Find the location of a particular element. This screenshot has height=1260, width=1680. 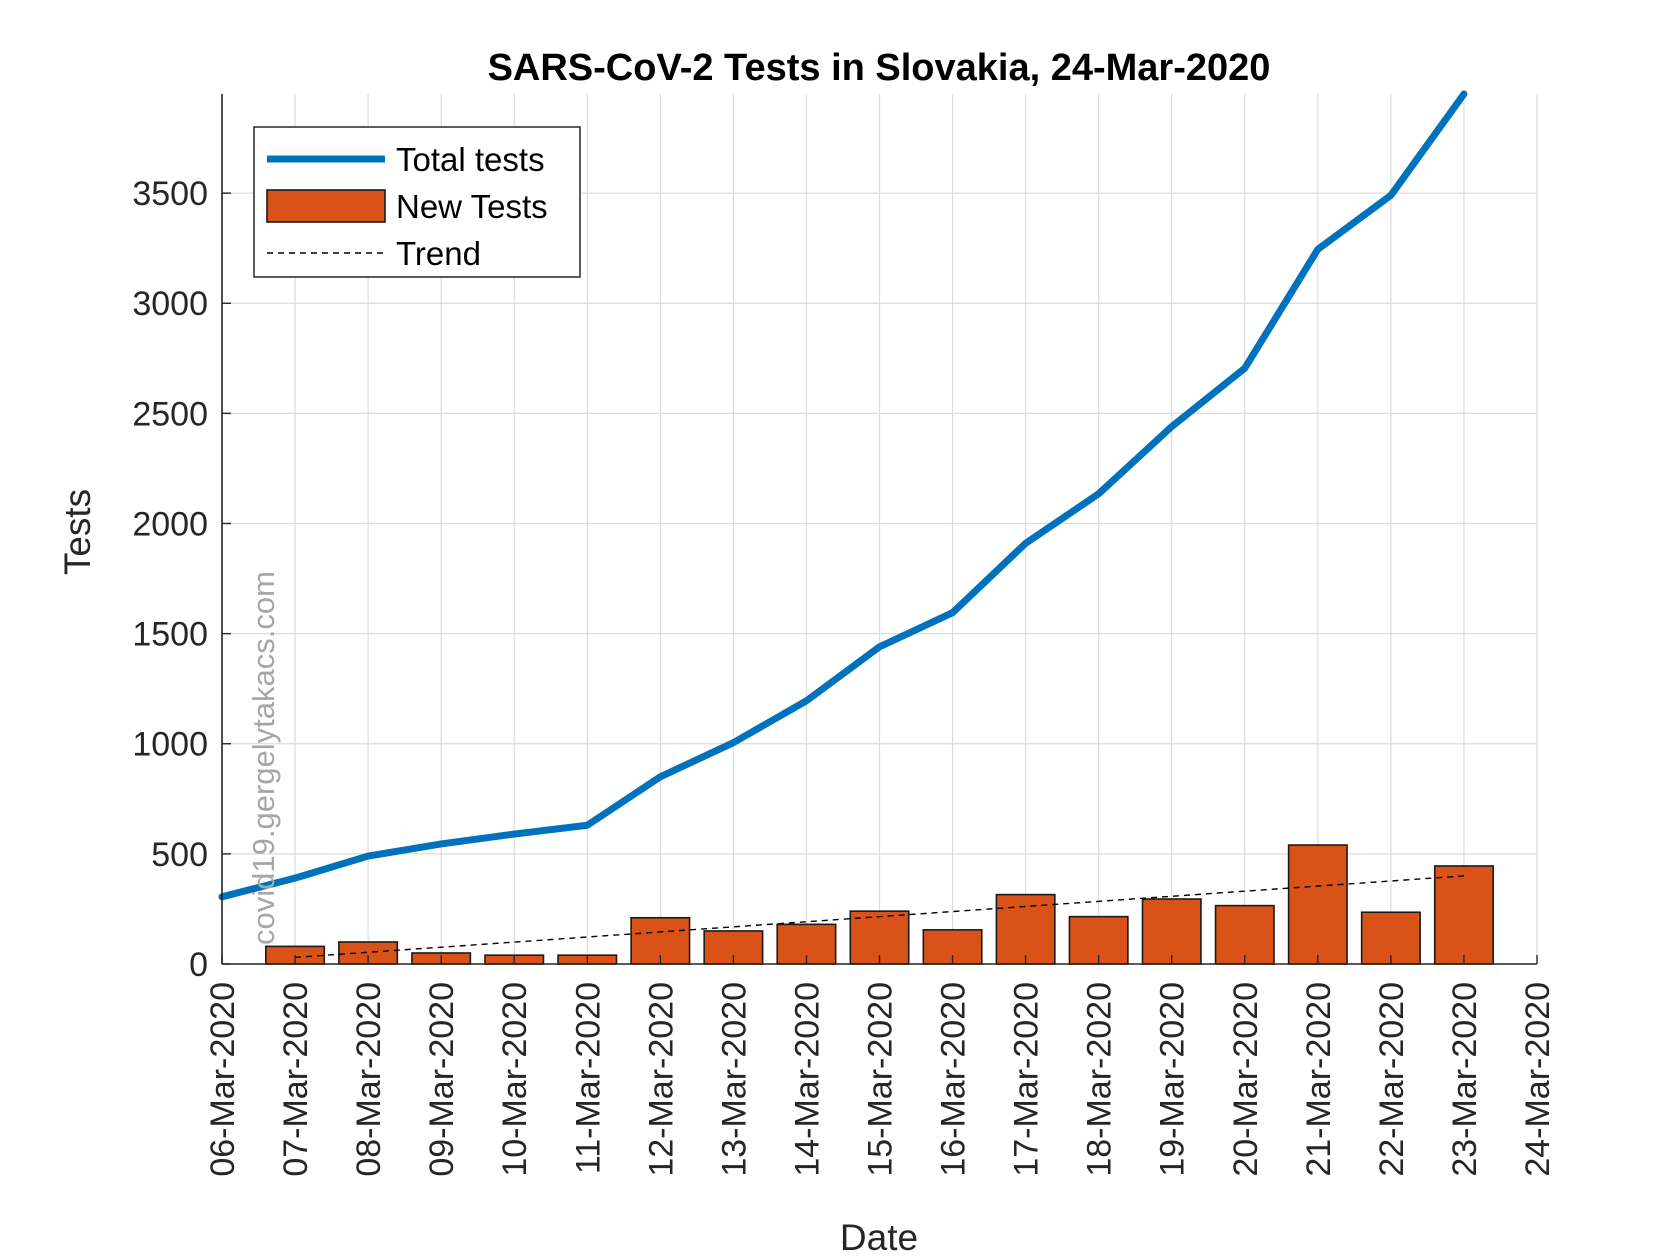

x-axis-label: Date is located at coordinates (879, 1237).